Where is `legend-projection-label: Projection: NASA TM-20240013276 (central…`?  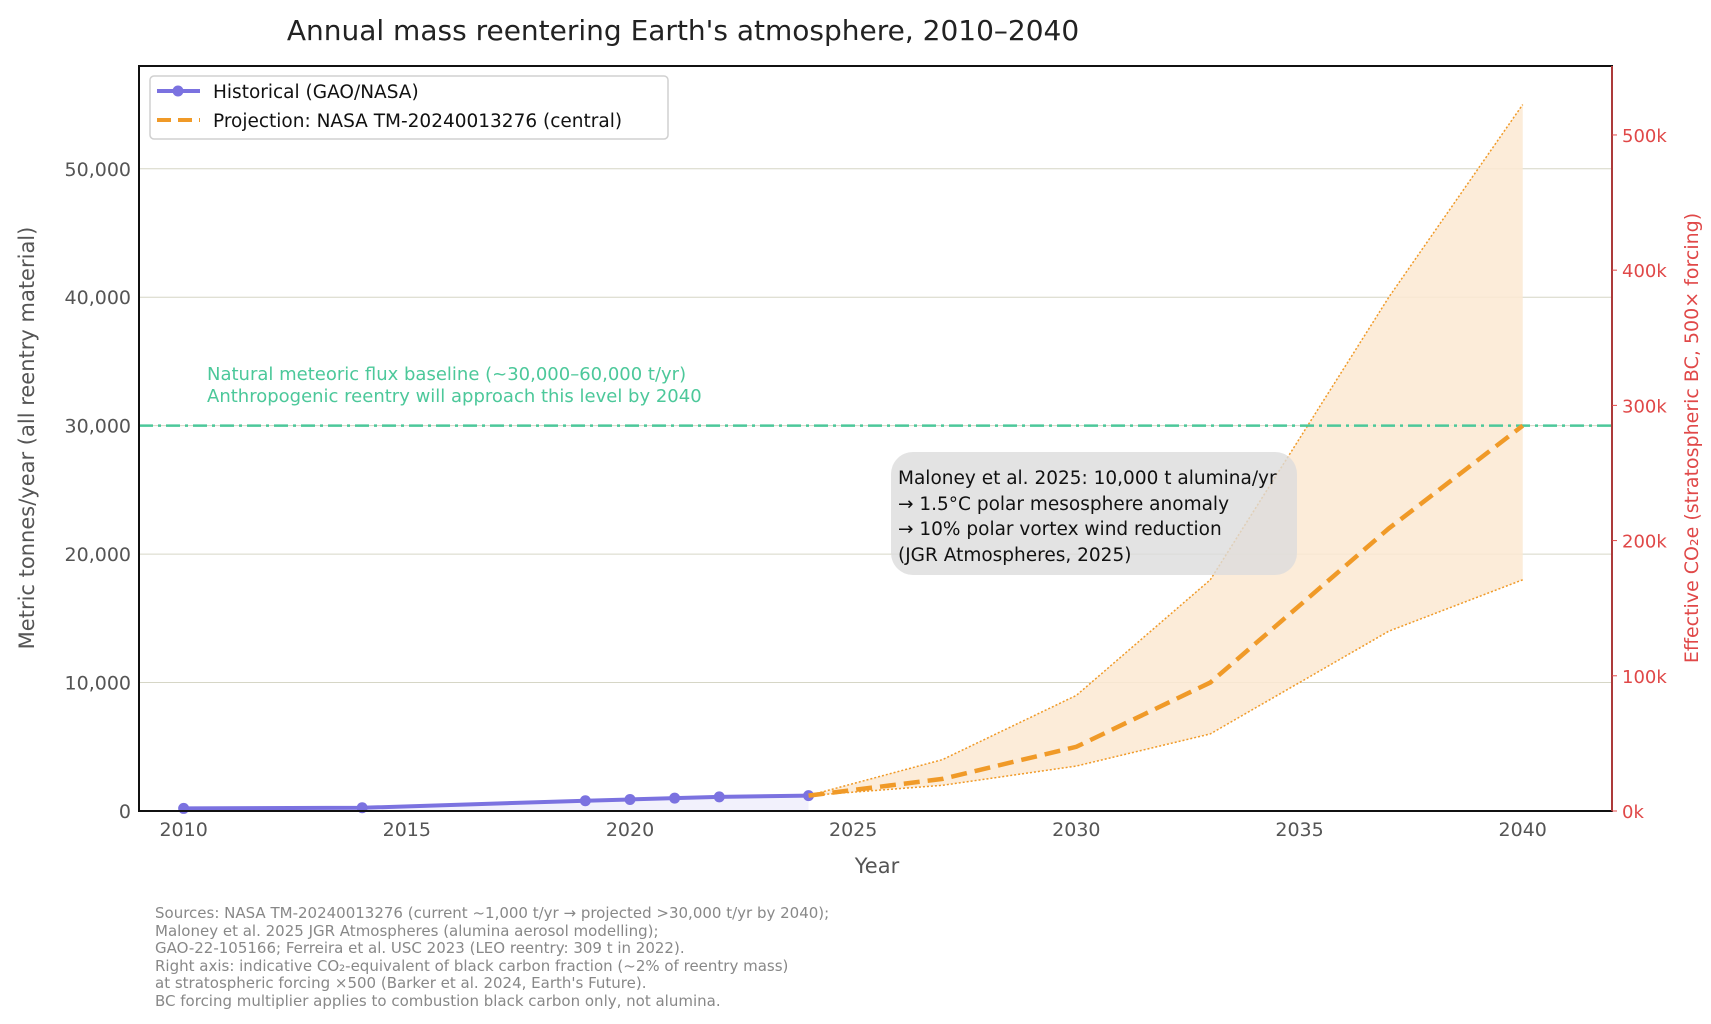
legend-projection-label: Projection: NASA TM-20240013276 (central… is located at coordinates (417, 121).